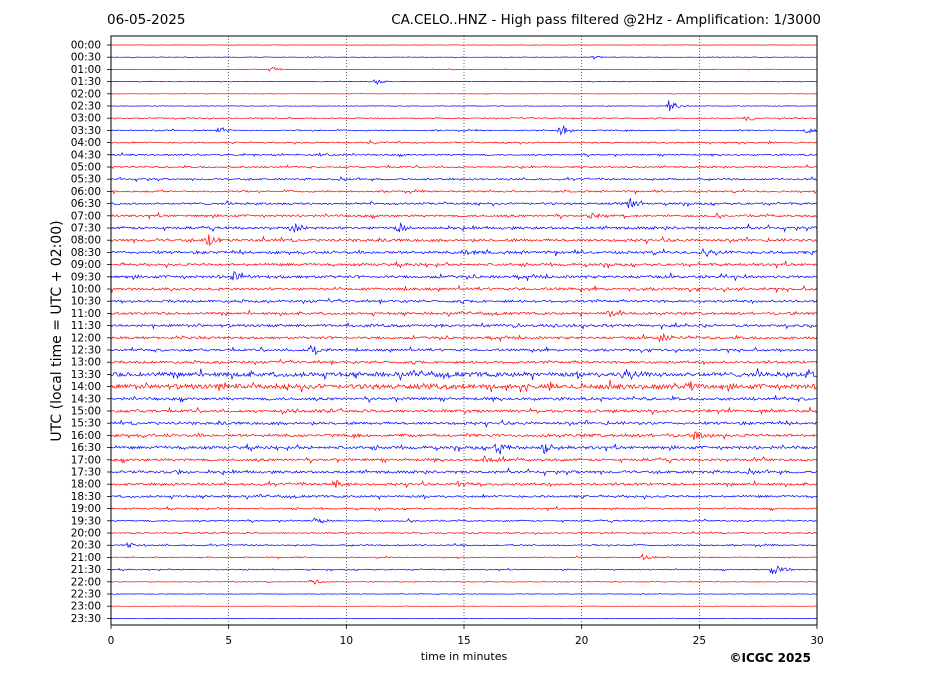 This screenshot has height=696, width=927. Describe the element at coordinates (86, 168) in the screenshot. I see `row-label-0500: 05:00` at that location.